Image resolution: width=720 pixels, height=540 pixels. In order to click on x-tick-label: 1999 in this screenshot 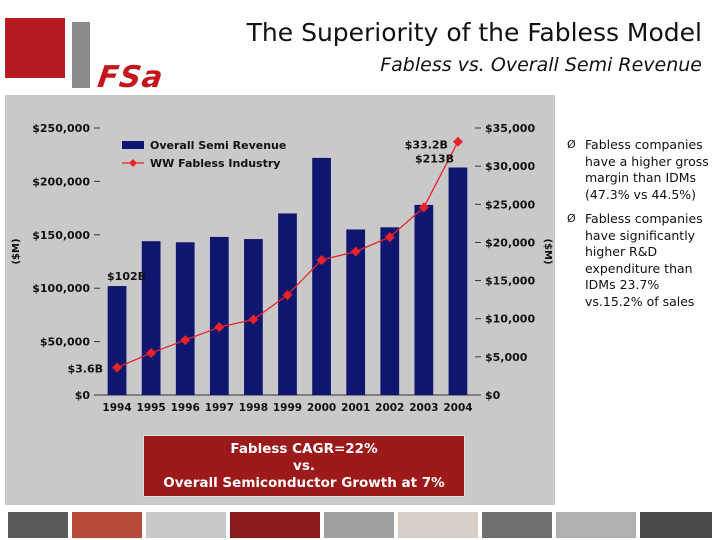, I will do `click(287, 408)`.